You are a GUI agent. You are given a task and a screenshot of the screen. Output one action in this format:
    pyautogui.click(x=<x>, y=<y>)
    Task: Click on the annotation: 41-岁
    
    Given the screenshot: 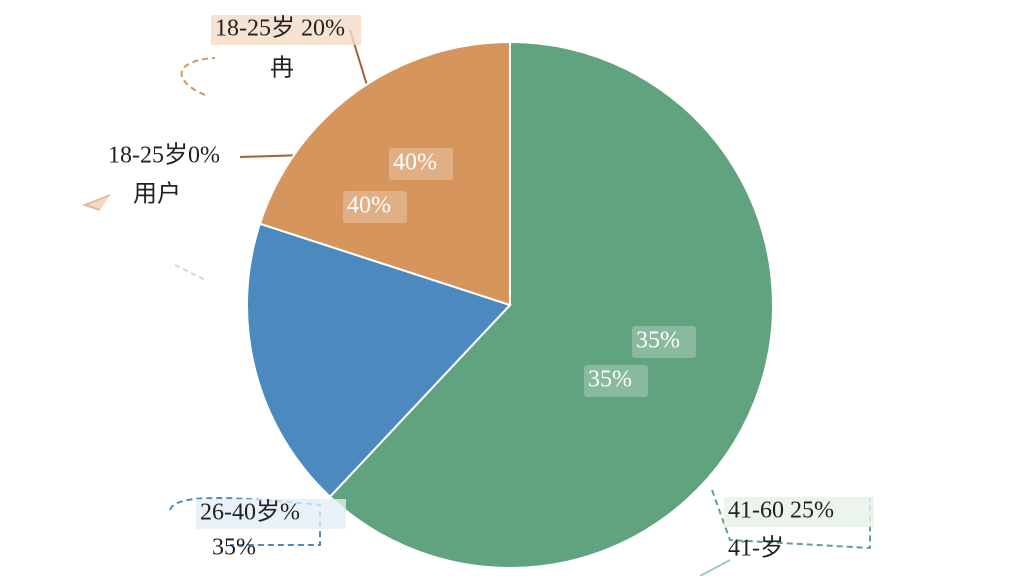 What is the action you would take?
    pyautogui.click(x=756, y=548)
    